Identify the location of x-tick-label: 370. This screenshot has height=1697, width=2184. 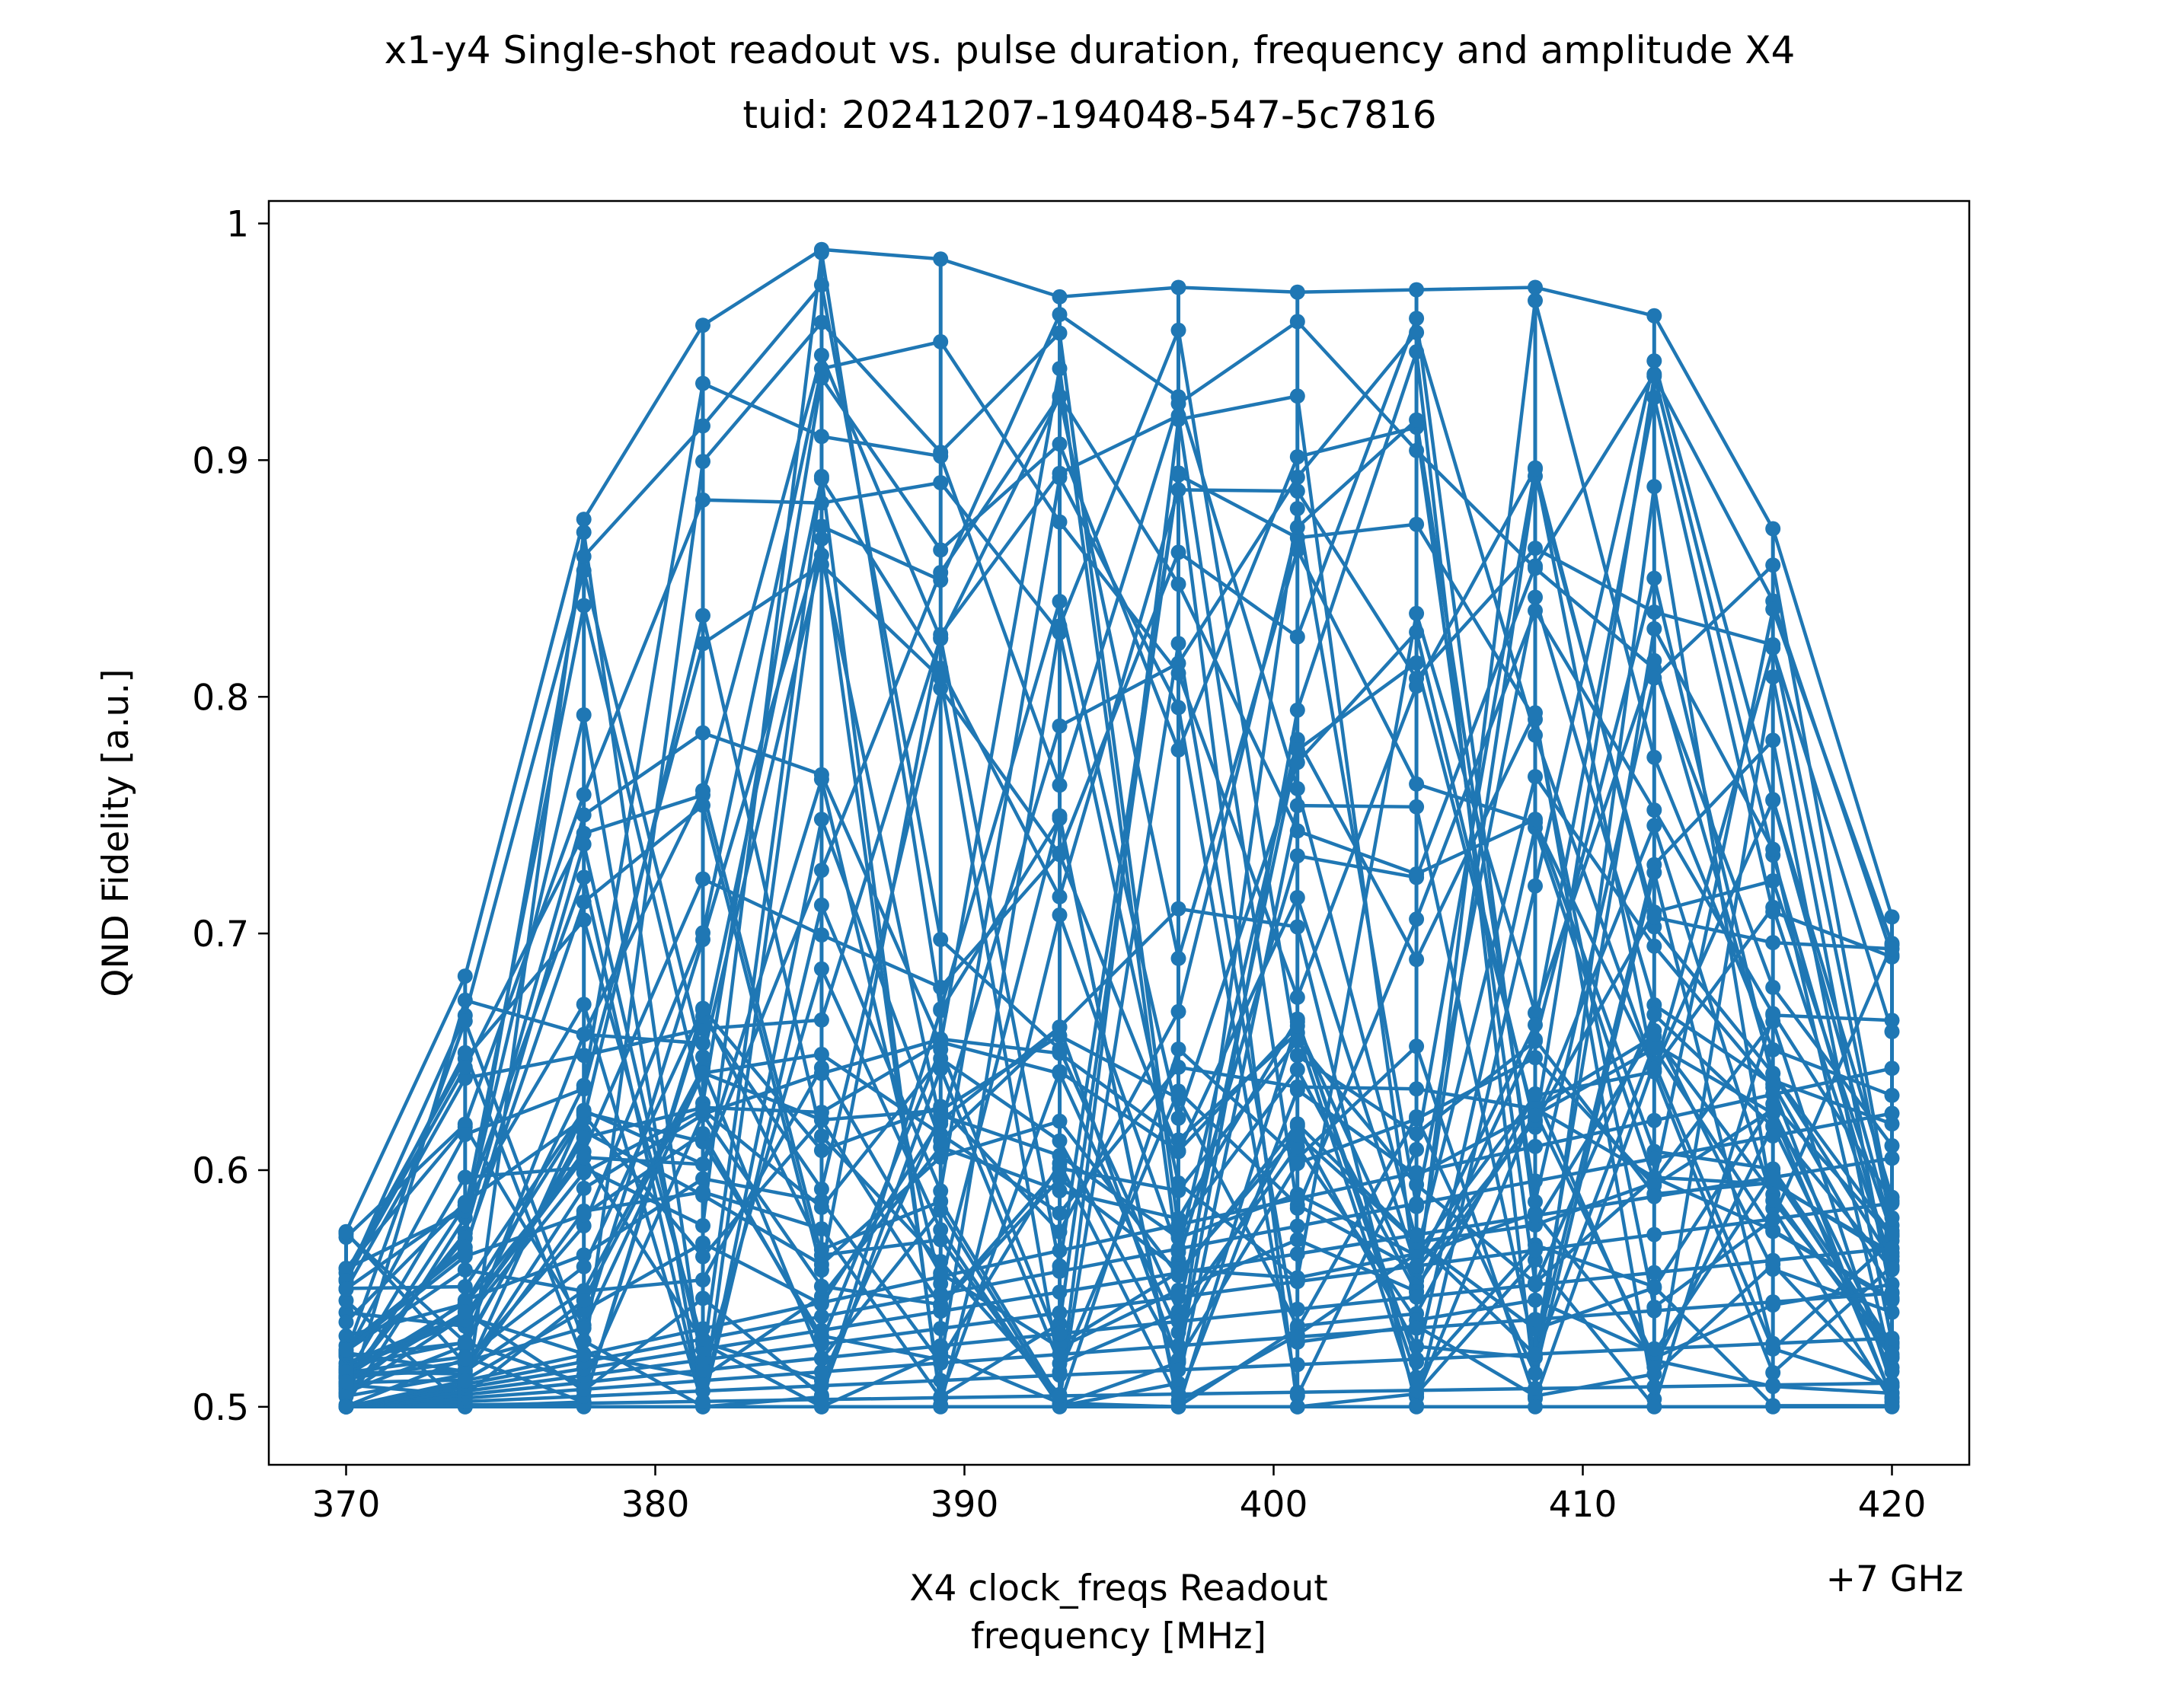
(346, 1505).